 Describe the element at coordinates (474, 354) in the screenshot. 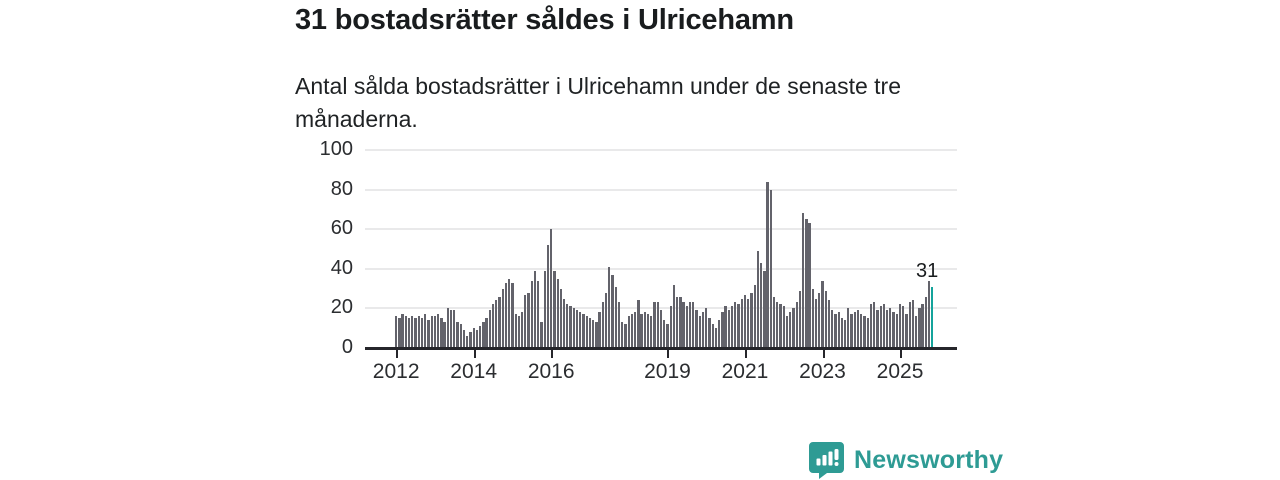

I see `x-tick-2014` at that location.